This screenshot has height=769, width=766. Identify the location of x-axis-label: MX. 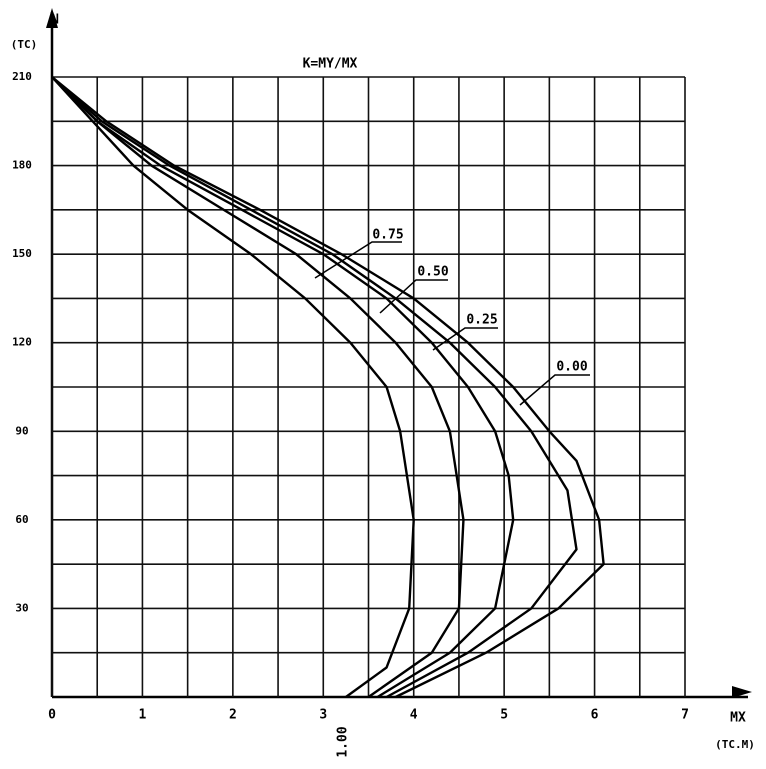
(738, 718).